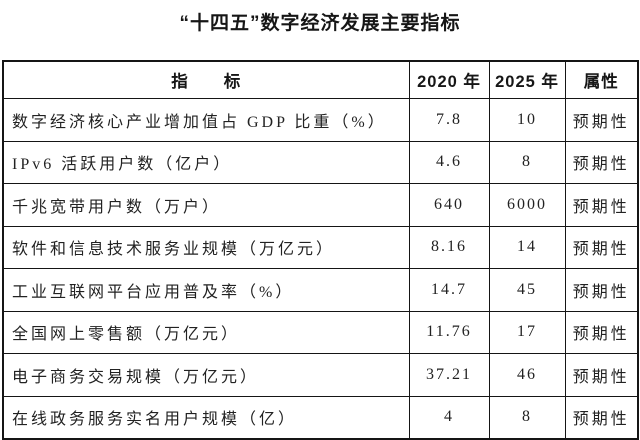 The height and width of the screenshot is (440, 640). What do you see at coordinates (449, 79) in the screenshot?
I see `column-header-2020: 2020 年` at bounding box center [449, 79].